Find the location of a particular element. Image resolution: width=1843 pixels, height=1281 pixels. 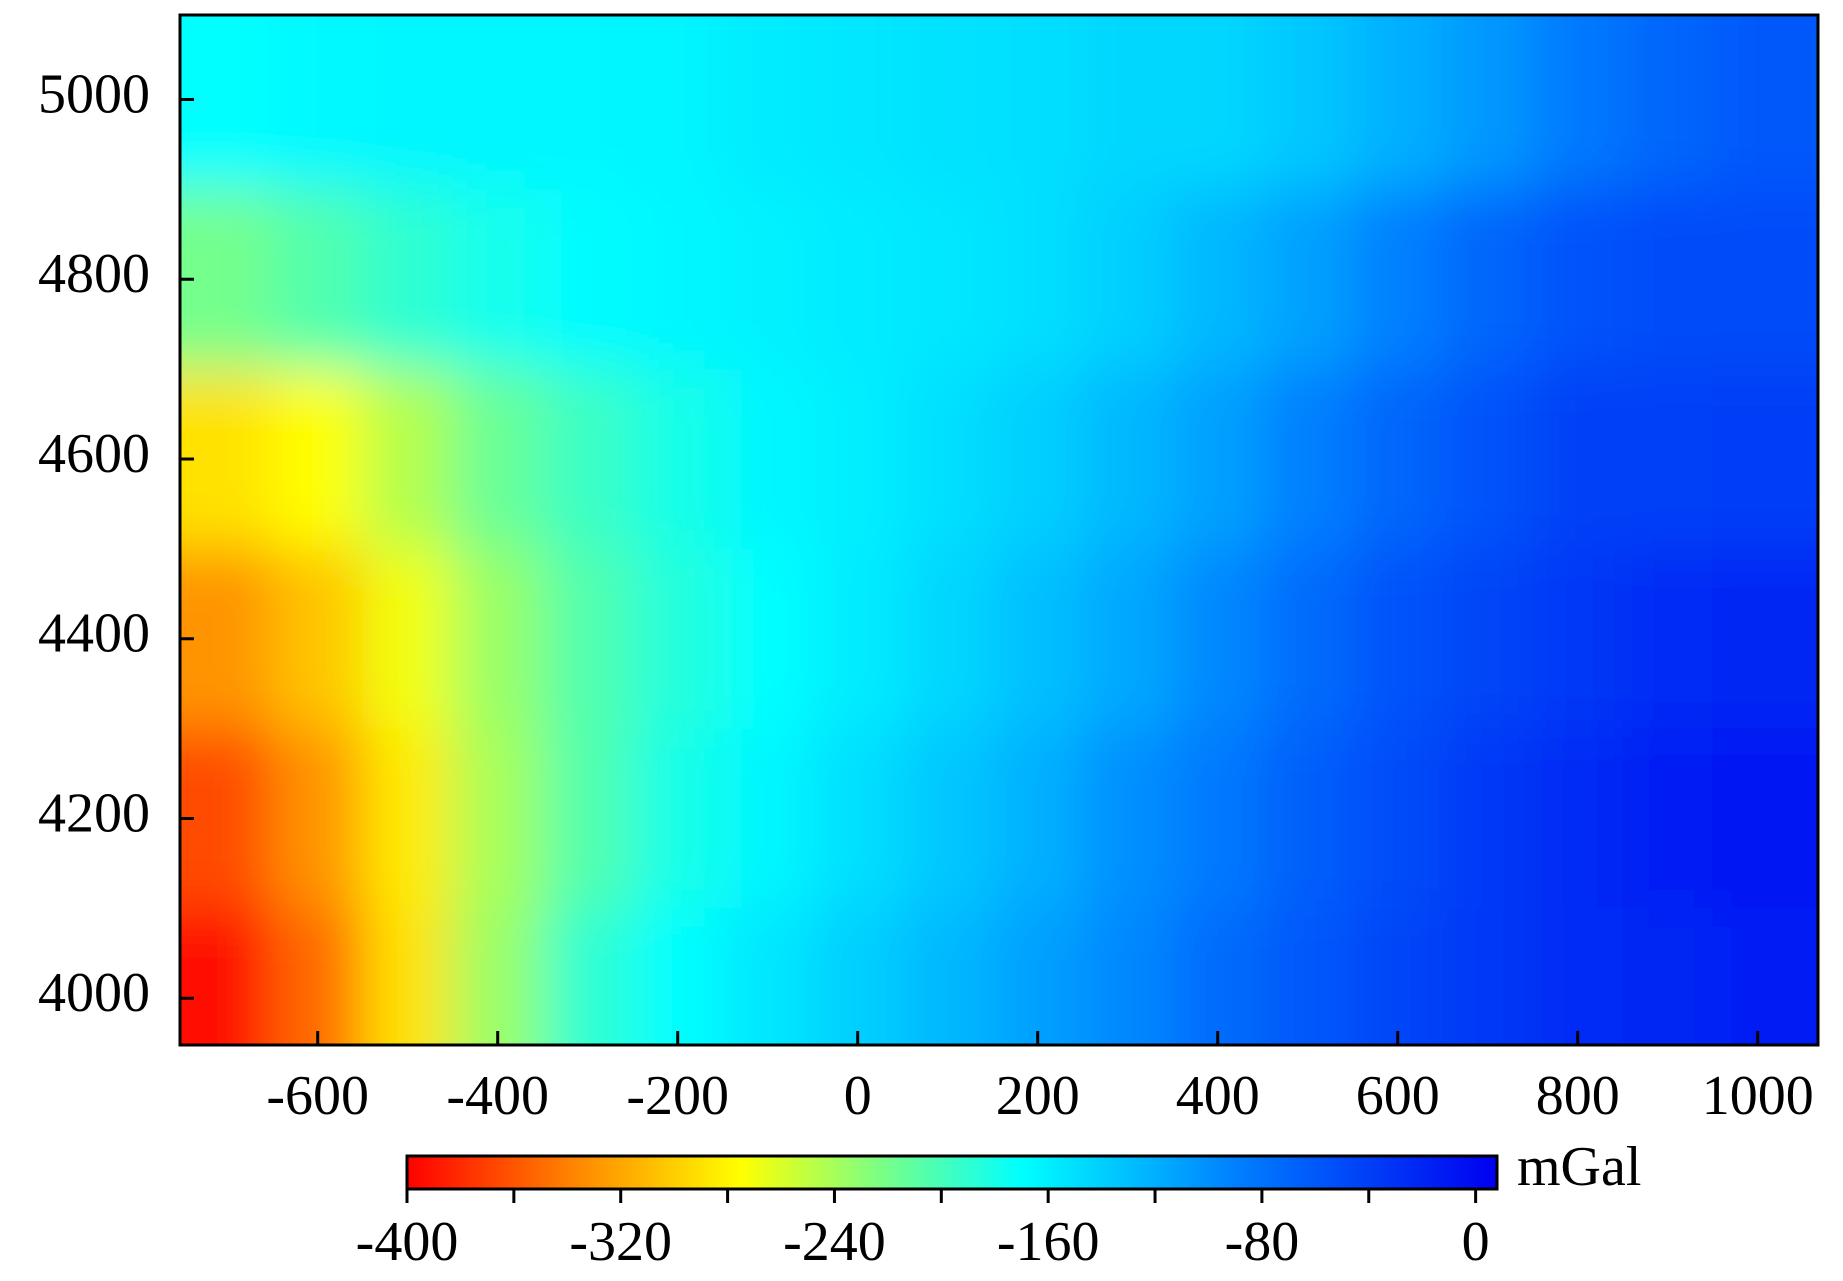

x-tick-label: 1000 is located at coordinates (1758, 1096).